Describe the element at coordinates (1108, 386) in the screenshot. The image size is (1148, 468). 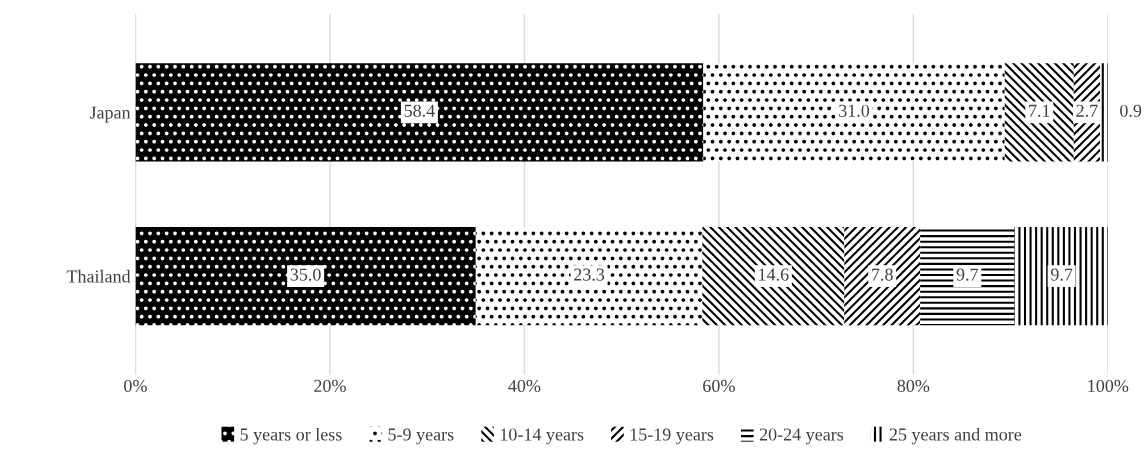
I see `x-tick-label: 100%` at that location.